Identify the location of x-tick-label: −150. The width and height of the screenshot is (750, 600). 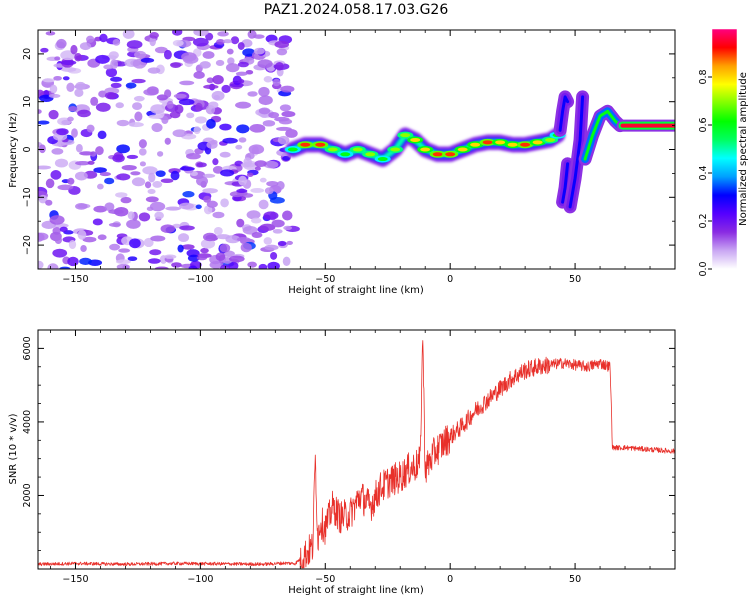
(75, 579).